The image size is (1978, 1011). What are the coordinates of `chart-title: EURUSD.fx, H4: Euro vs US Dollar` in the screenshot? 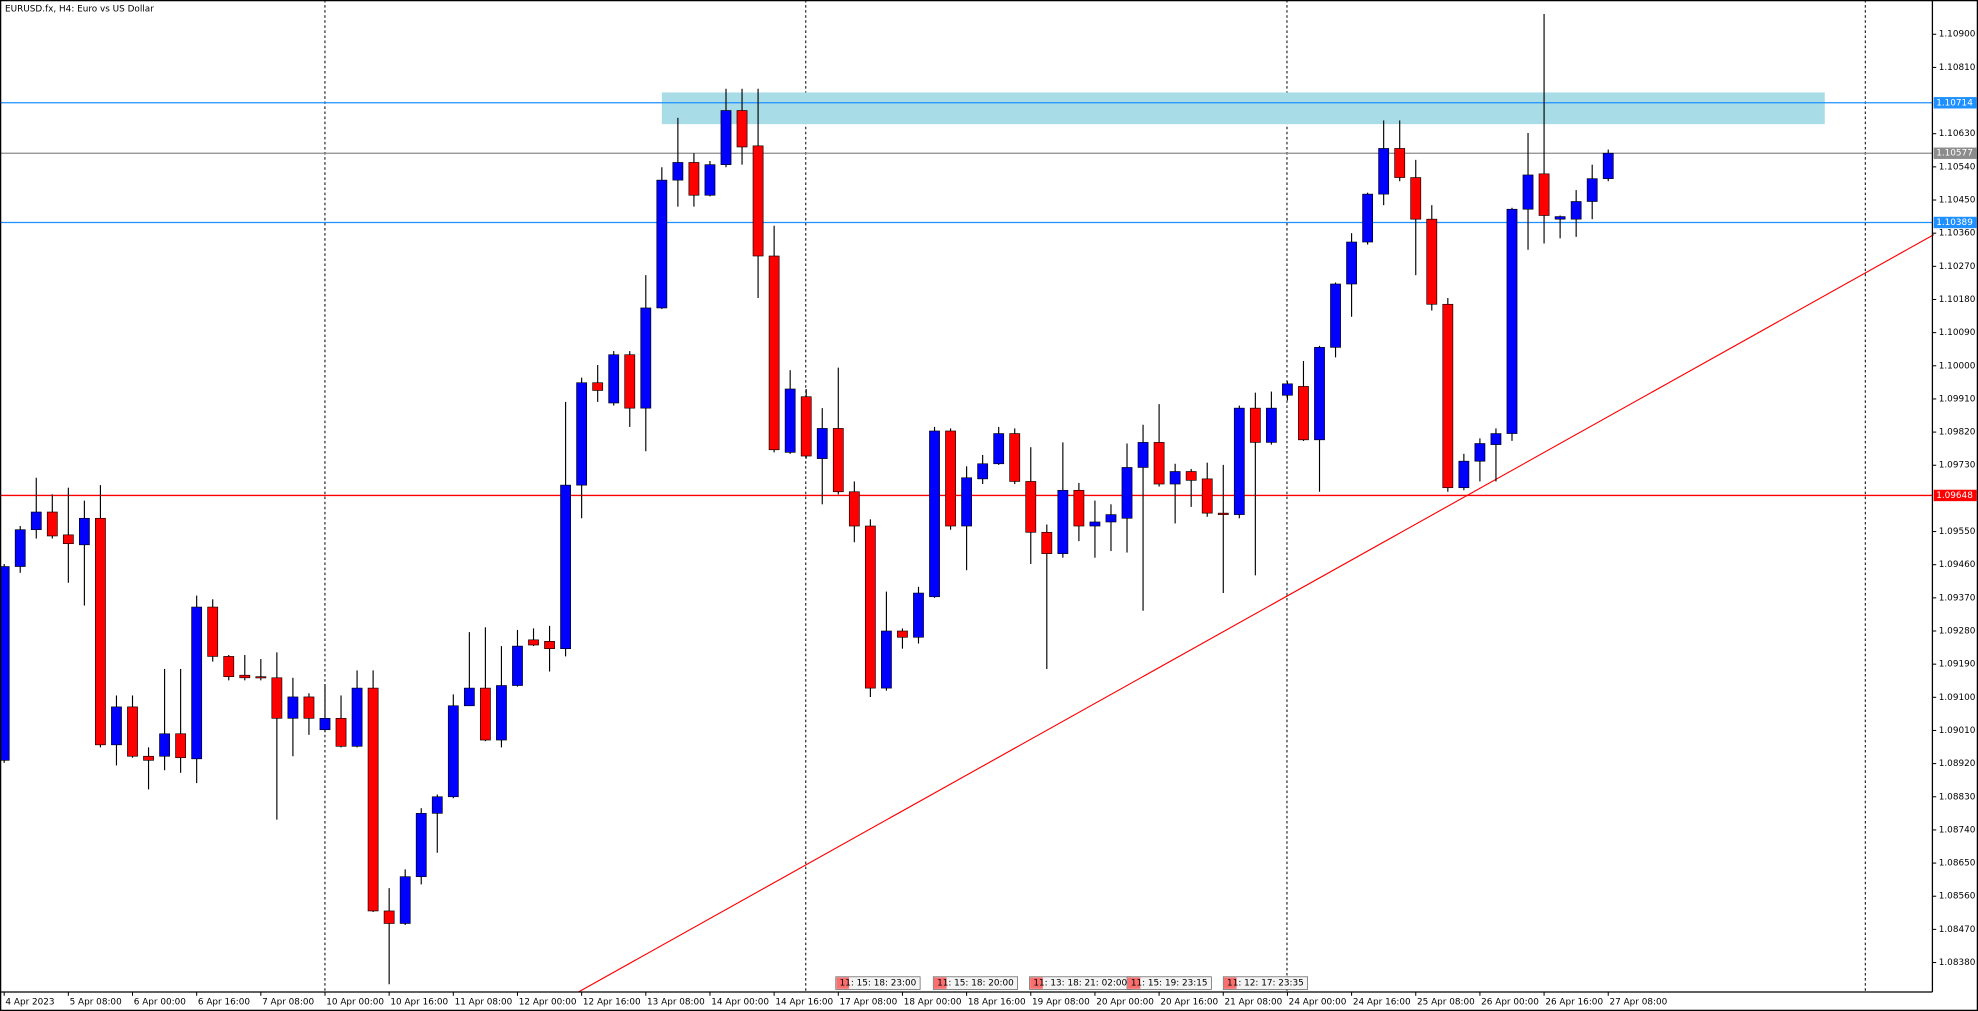 It's located at (79, 9).